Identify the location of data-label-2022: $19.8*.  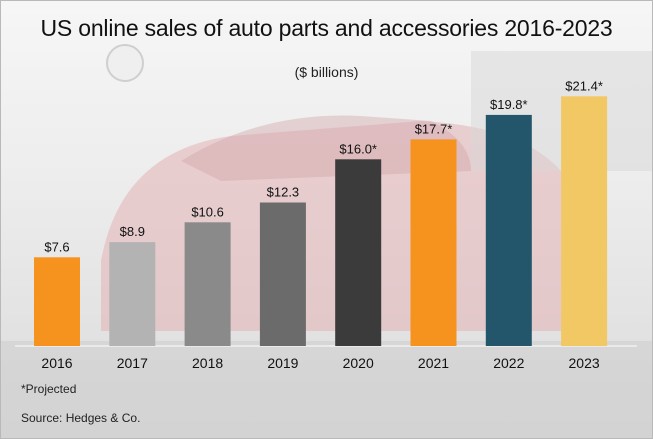
(509, 104).